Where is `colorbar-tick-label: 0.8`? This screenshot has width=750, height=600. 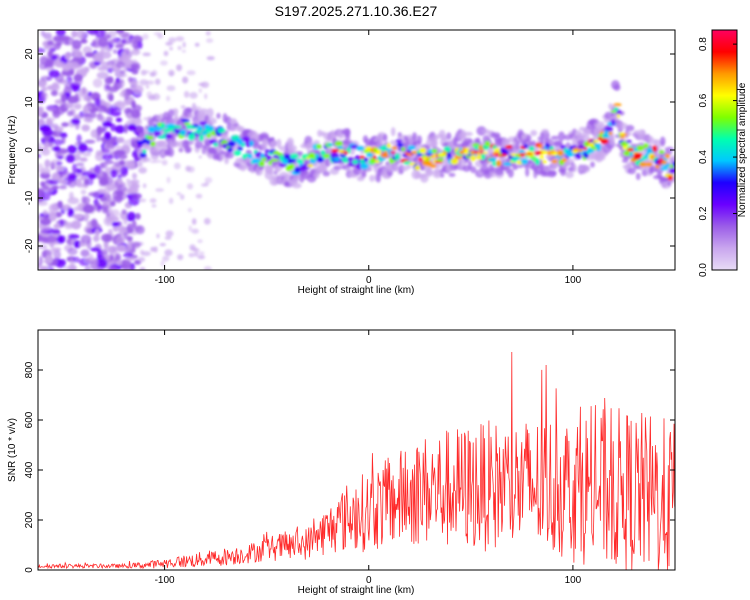 colorbar-tick-label: 0.8 is located at coordinates (703, 44).